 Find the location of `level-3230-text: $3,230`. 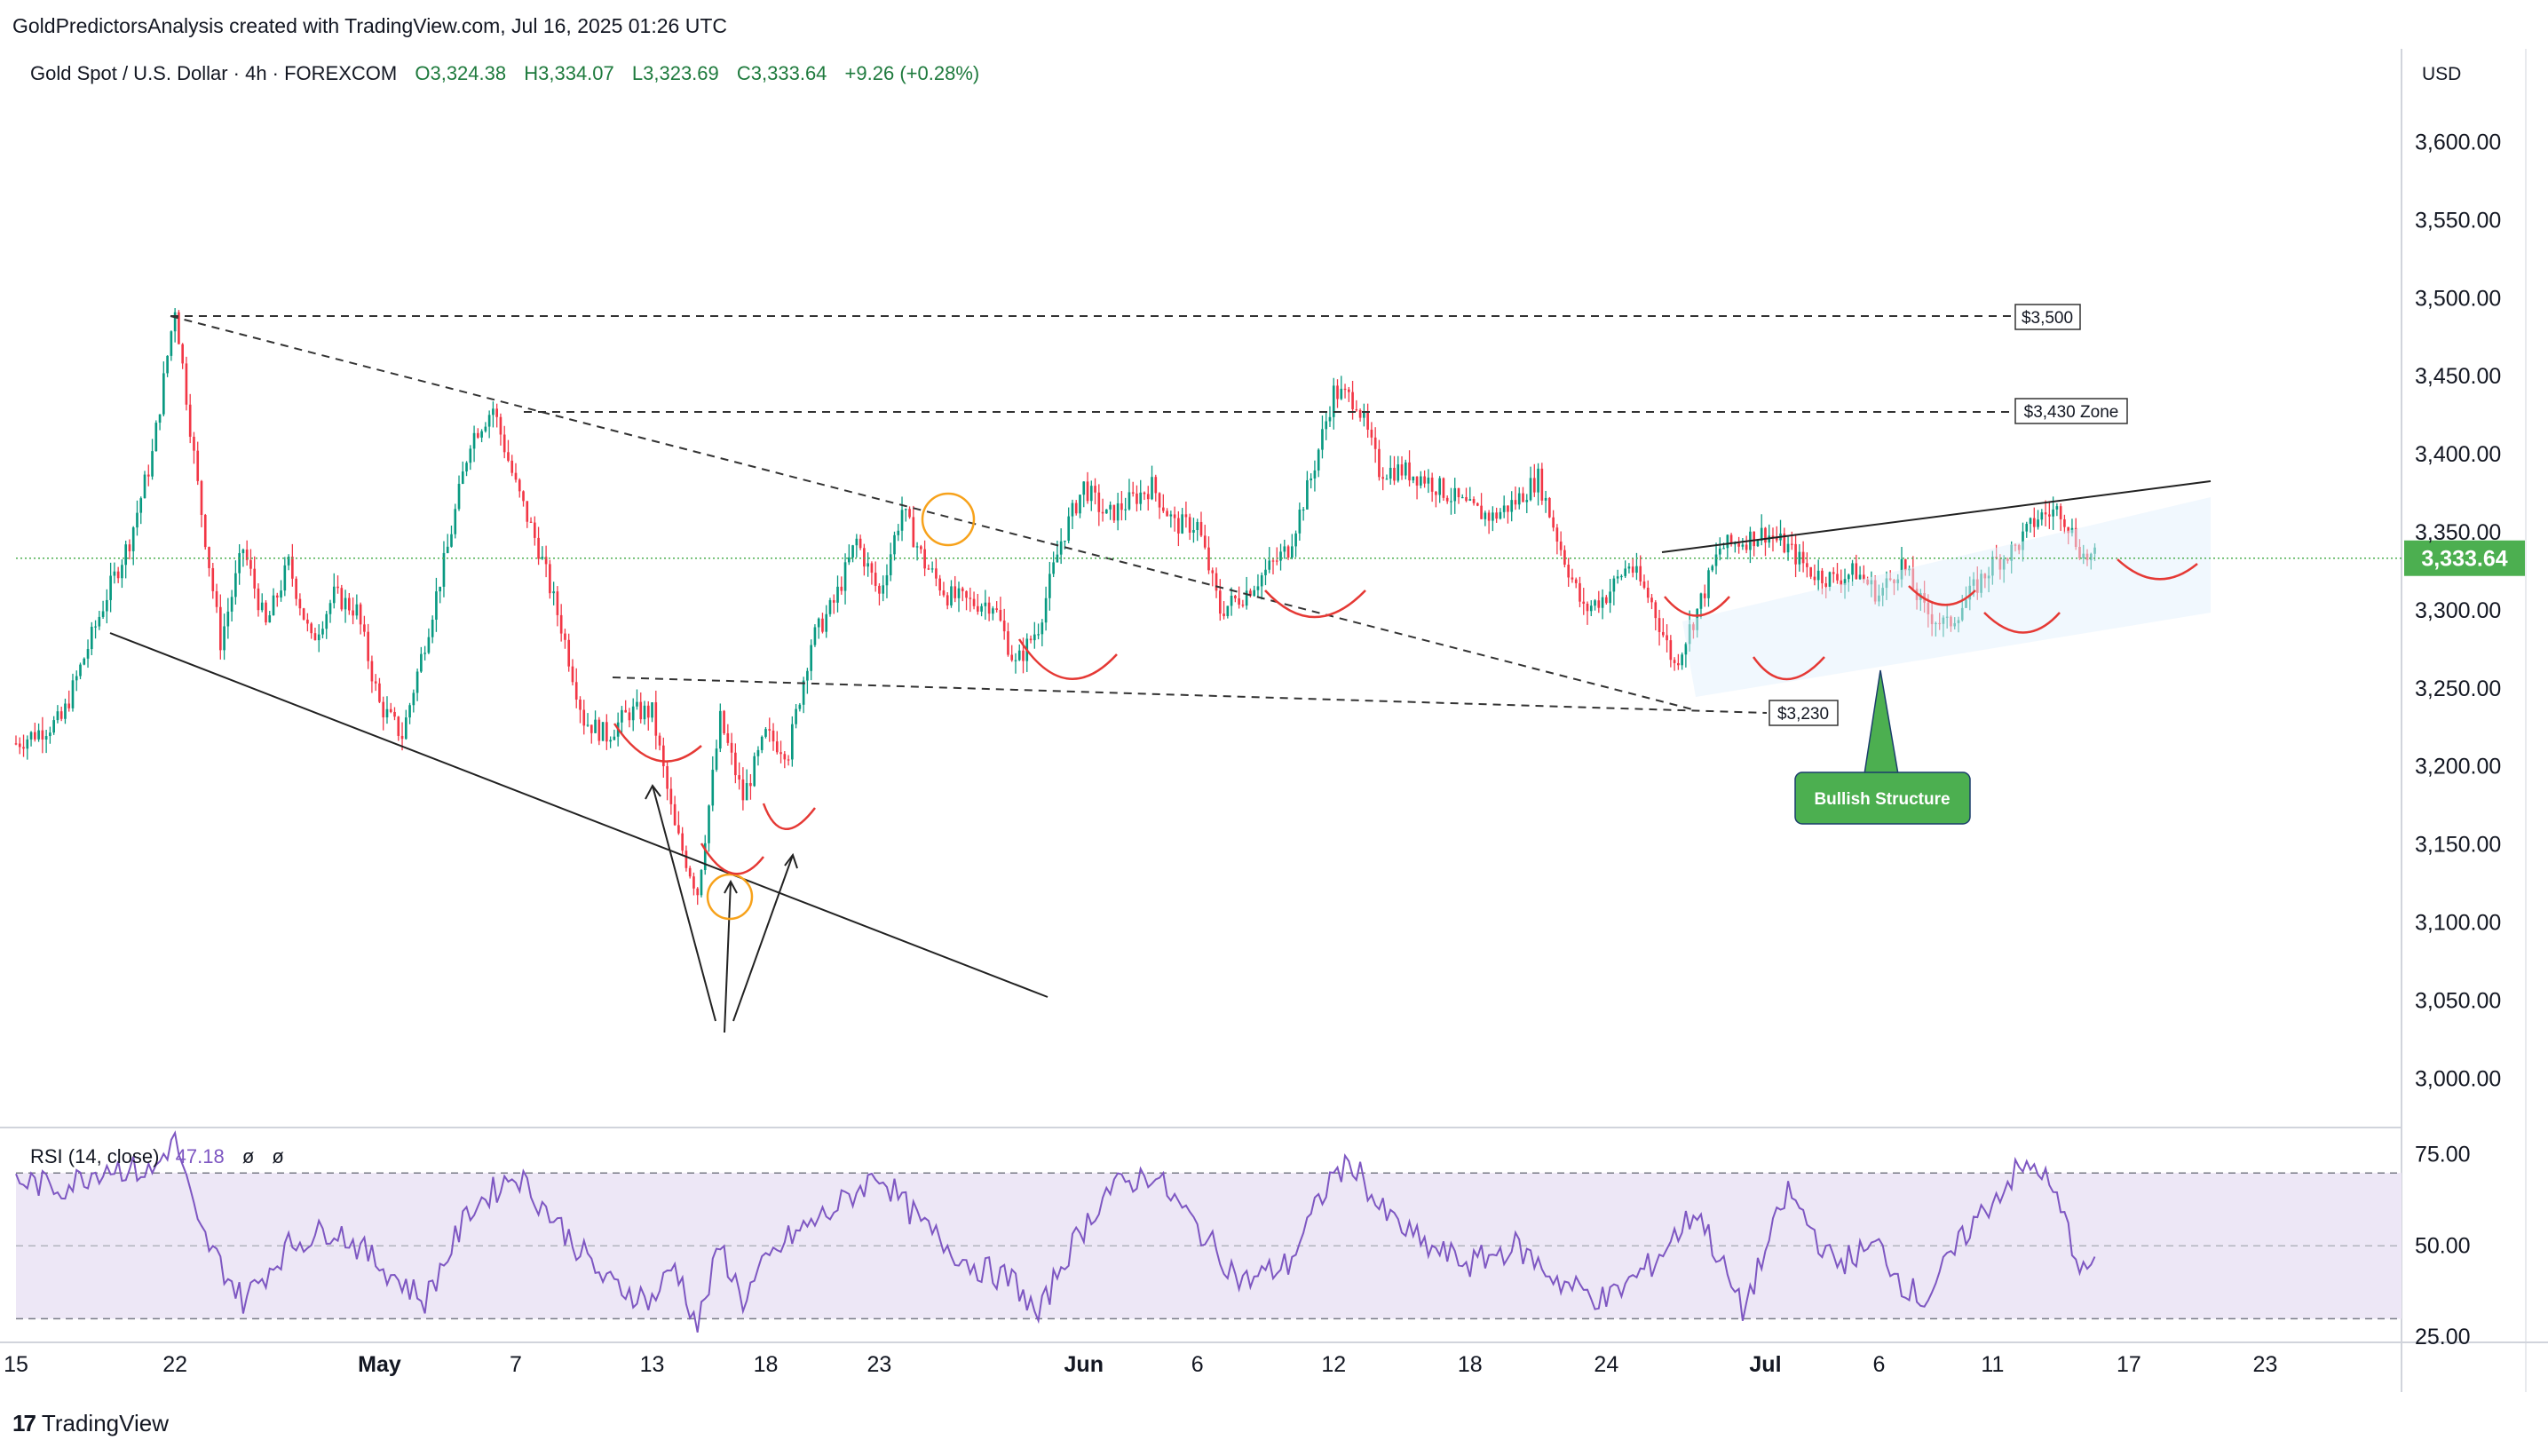

level-3230-text: $3,230 is located at coordinates (1803, 714).